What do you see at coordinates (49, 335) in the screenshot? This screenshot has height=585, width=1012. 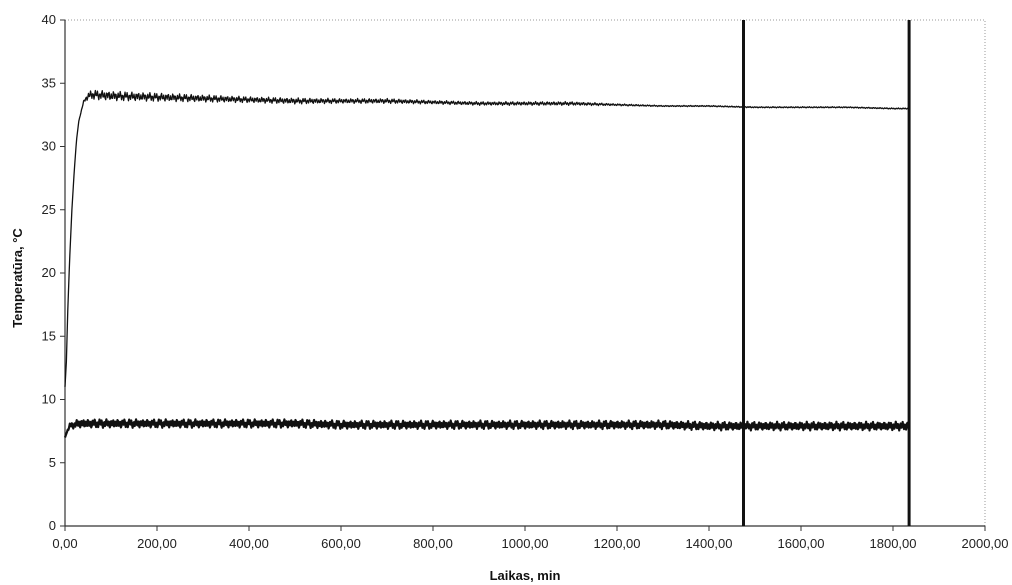 I see `y-tick-label: 15` at bounding box center [49, 335].